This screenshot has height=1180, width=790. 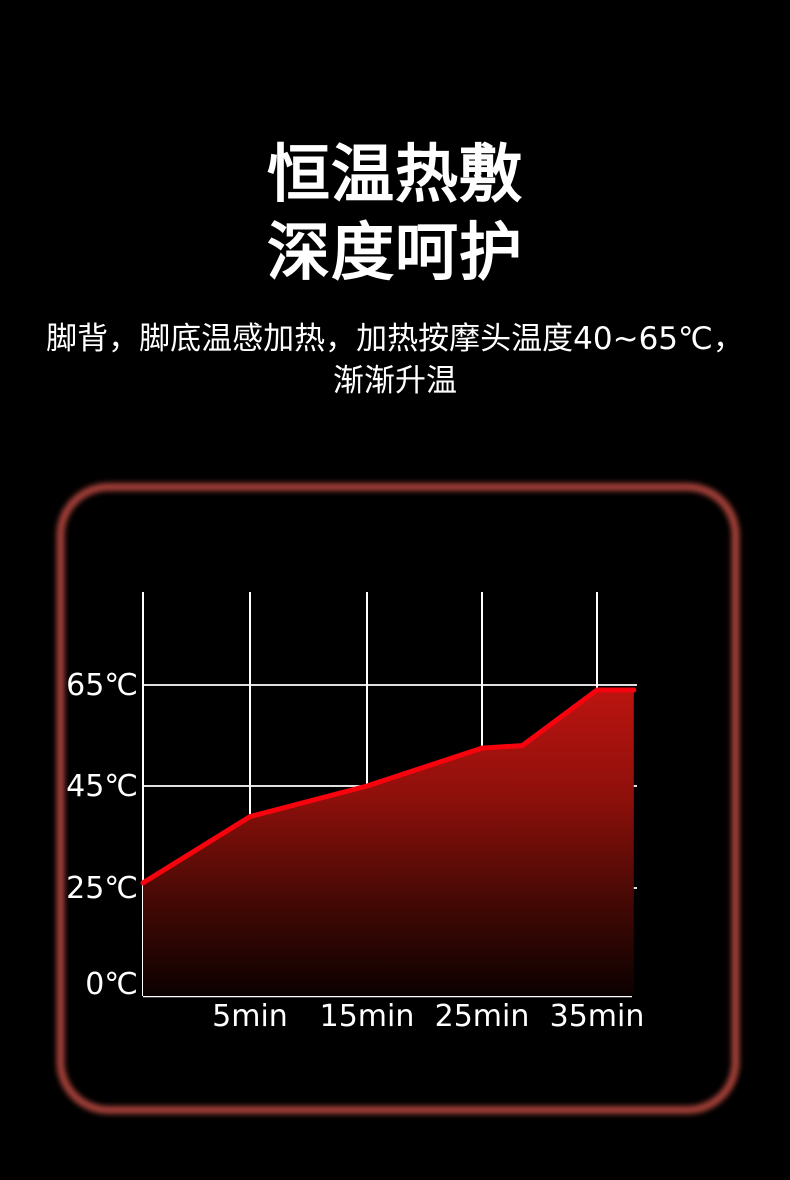 What do you see at coordinates (395, 360) in the screenshot?
I see `page-subtitle: 脚背，脚底温感加热，加热按摩头温度40~65℃， 渐渐升温` at bounding box center [395, 360].